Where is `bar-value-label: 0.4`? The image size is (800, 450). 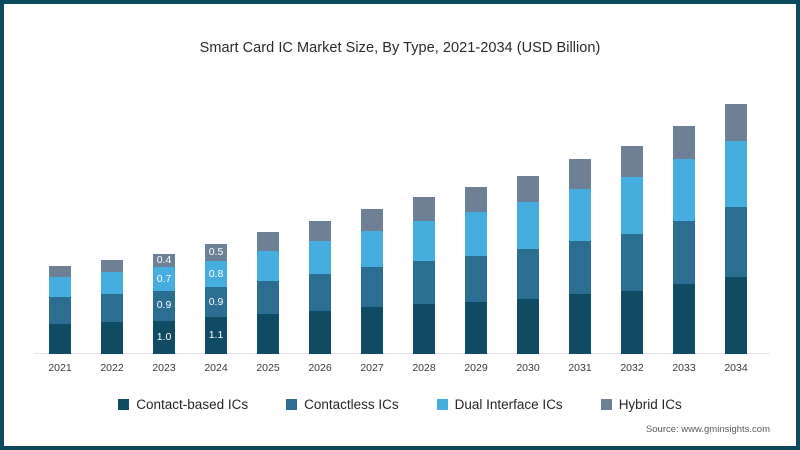
bar-value-label: 0.4 is located at coordinates (164, 260).